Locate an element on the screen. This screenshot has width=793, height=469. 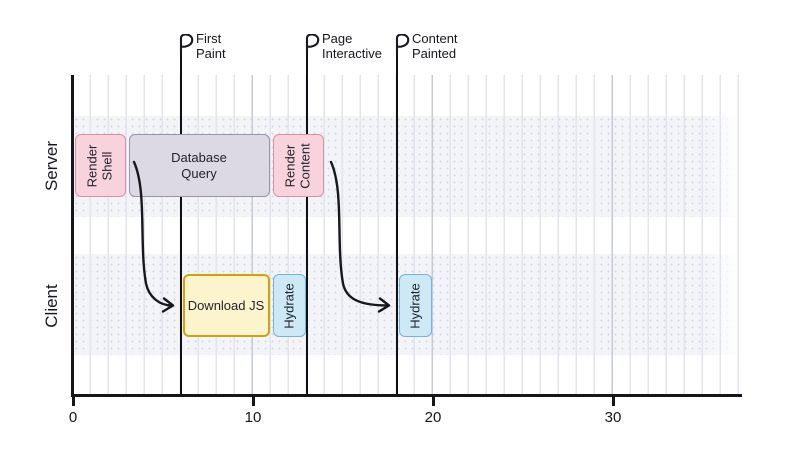
milestone-label-first-paint: First Paint is located at coordinates (211, 46).